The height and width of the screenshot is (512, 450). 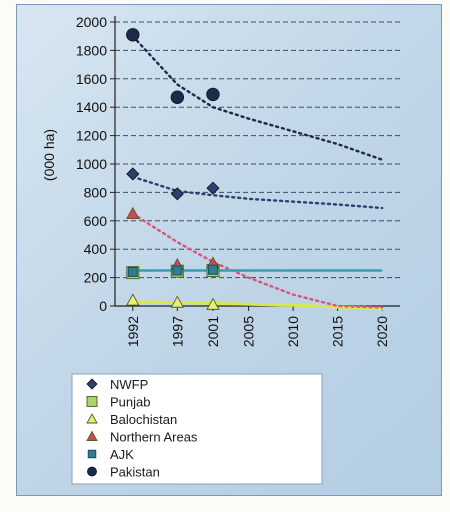 I want to click on point-northern-areas, so click(x=133, y=212).